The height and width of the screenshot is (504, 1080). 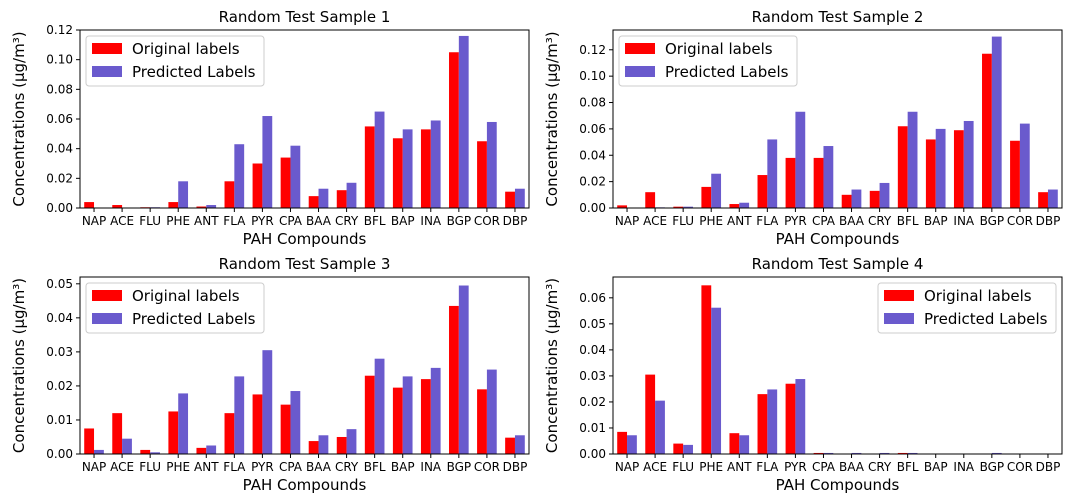 What do you see at coordinates (852, 221) in the screenshot?
I see `x-tick-label-baa: BAA` at bounding box center [852, 221].